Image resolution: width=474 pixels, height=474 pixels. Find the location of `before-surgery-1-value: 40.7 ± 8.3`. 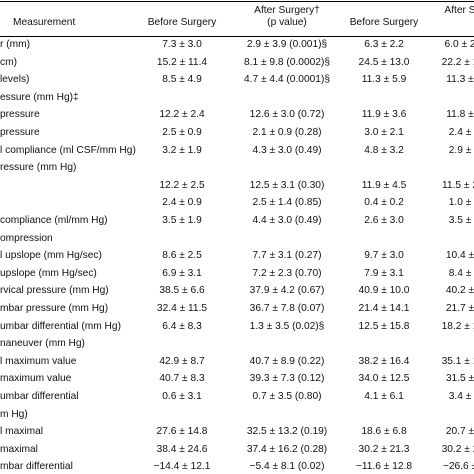

before-surgery-1-value: 40.7 ± 8.3 is located at coordinates (182, 379).